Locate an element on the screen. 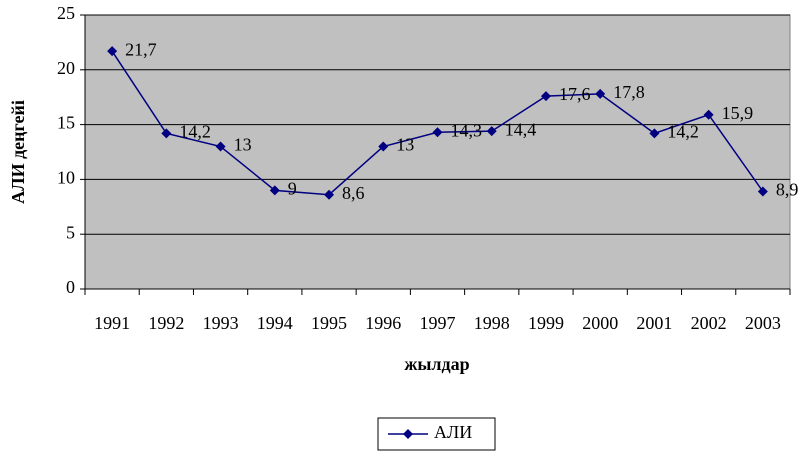 Image resolution: width=800 pixels, height=454 pixels. data-label: 14,3 is located at coordinates (467, 130).